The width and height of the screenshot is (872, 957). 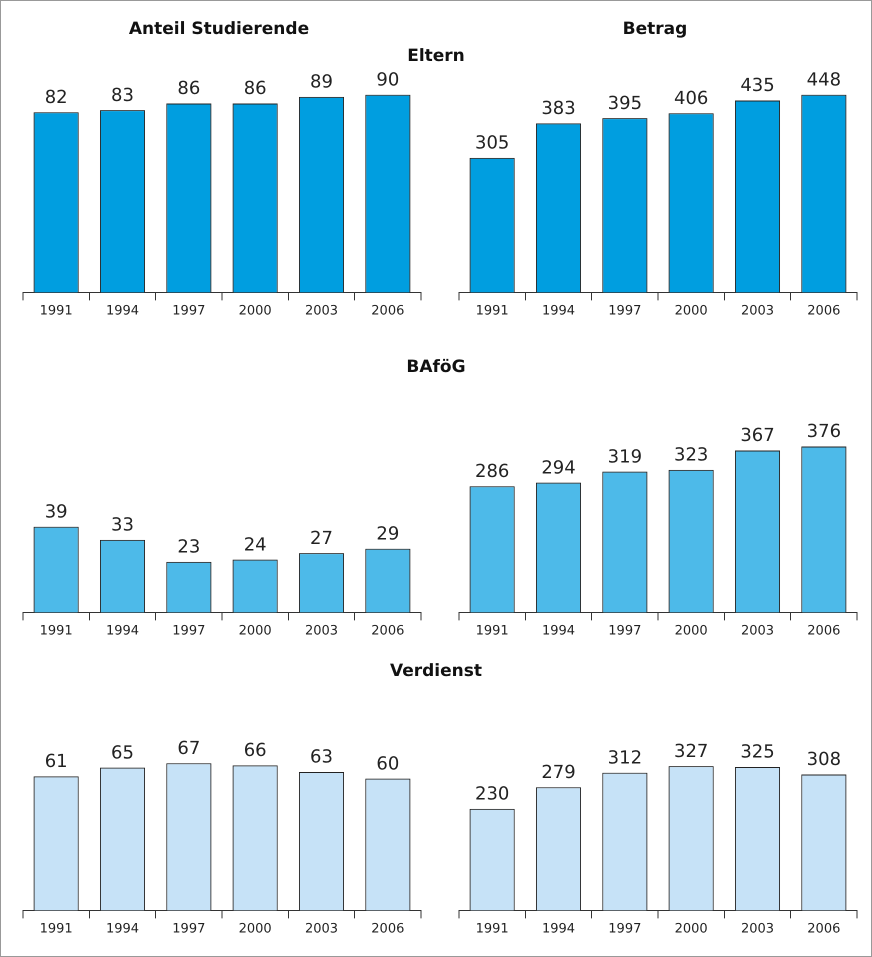 What do you see at coordinates (321, 538) in the screenshot?
I see `data-label: 27` at bounding box center [321, 538].